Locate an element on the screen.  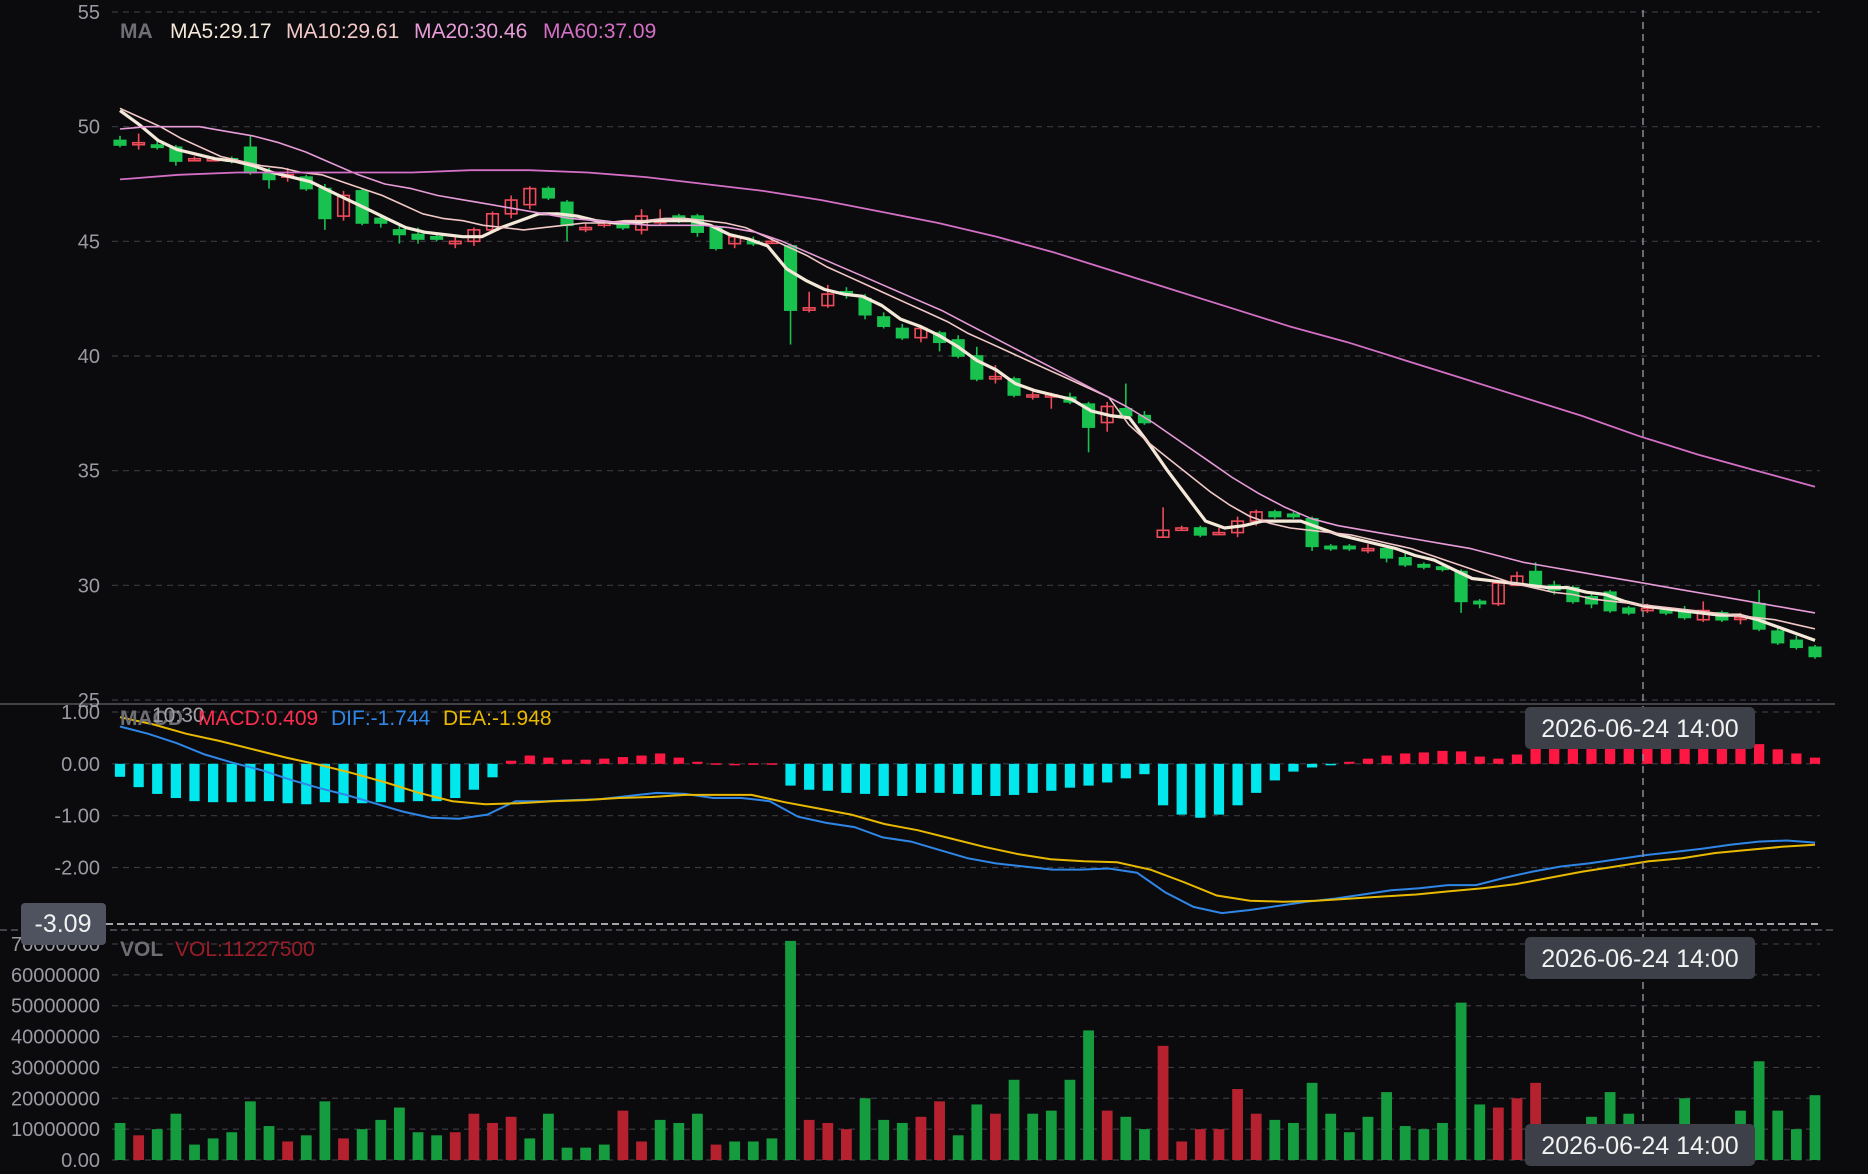
dif-legend: DIF:-1.744 is located at coordinates (381, 718).